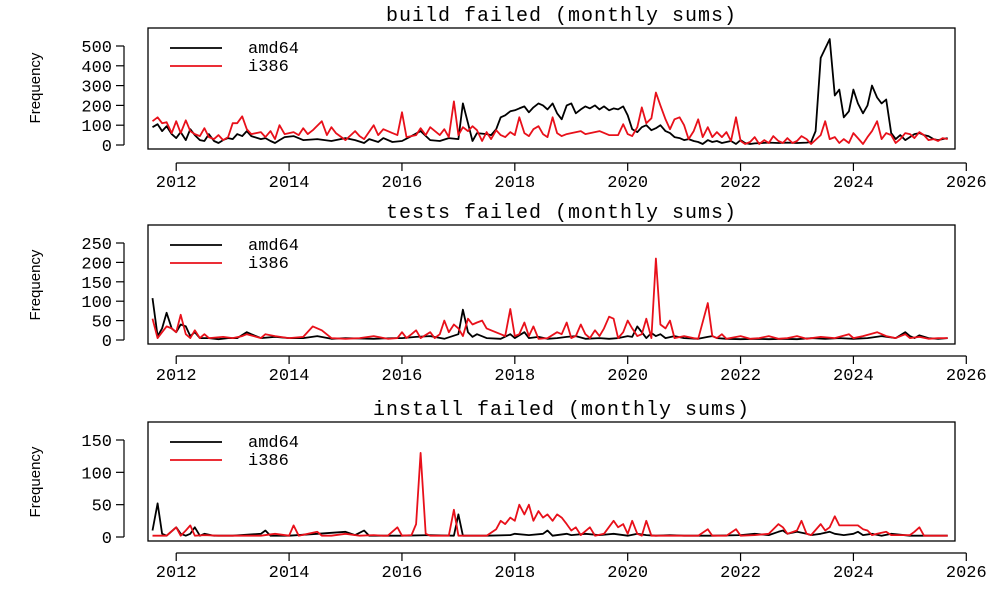 This screenshot has height=589, width=997. What do you see at coordinates (268, 264) in the screenshot?
I see `legend-label-i386-2: i386` at bounding box center [268, 264].